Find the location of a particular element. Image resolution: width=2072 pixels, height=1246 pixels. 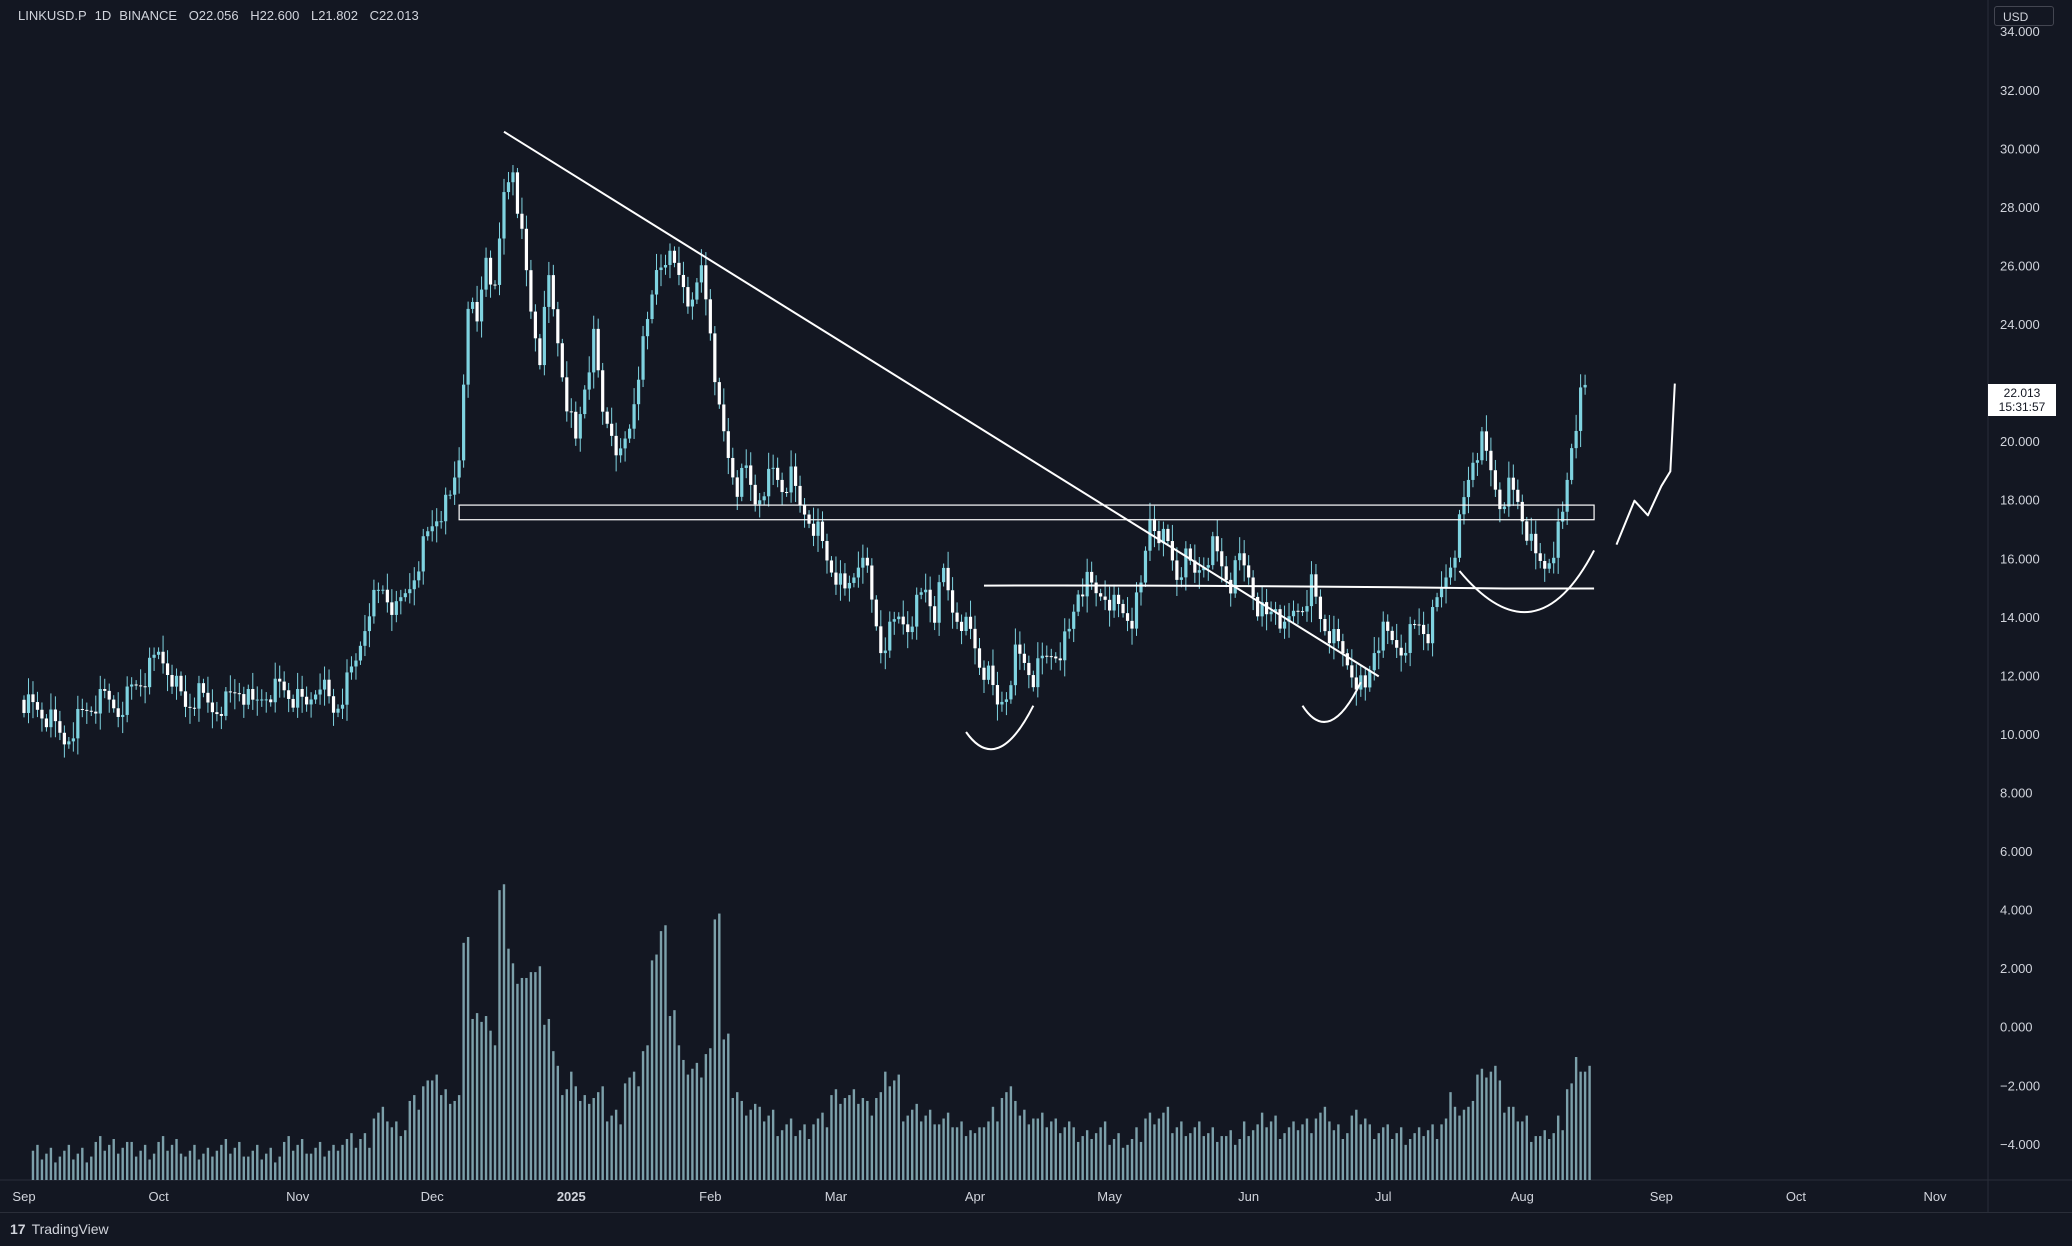

interval: 1D is located at coordinates (103, 15).